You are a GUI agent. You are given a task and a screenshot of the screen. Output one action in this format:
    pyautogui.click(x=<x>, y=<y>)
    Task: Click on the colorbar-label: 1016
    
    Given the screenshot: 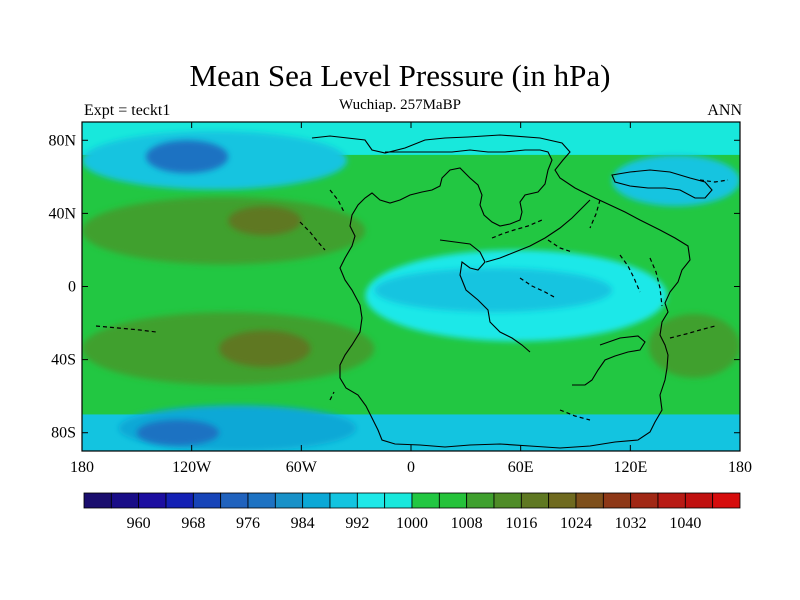 What is the action you would take?
    pyautogui.click(x=521, y=523)
    